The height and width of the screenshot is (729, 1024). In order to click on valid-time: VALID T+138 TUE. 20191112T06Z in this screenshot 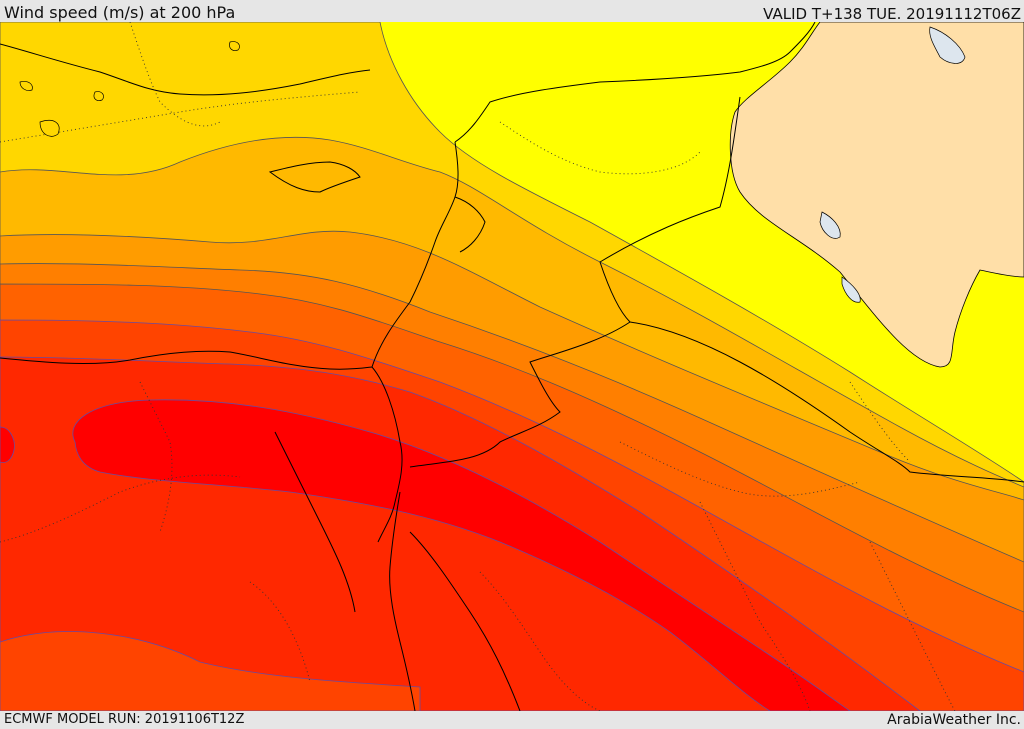, I will do `click(892, 14)`.